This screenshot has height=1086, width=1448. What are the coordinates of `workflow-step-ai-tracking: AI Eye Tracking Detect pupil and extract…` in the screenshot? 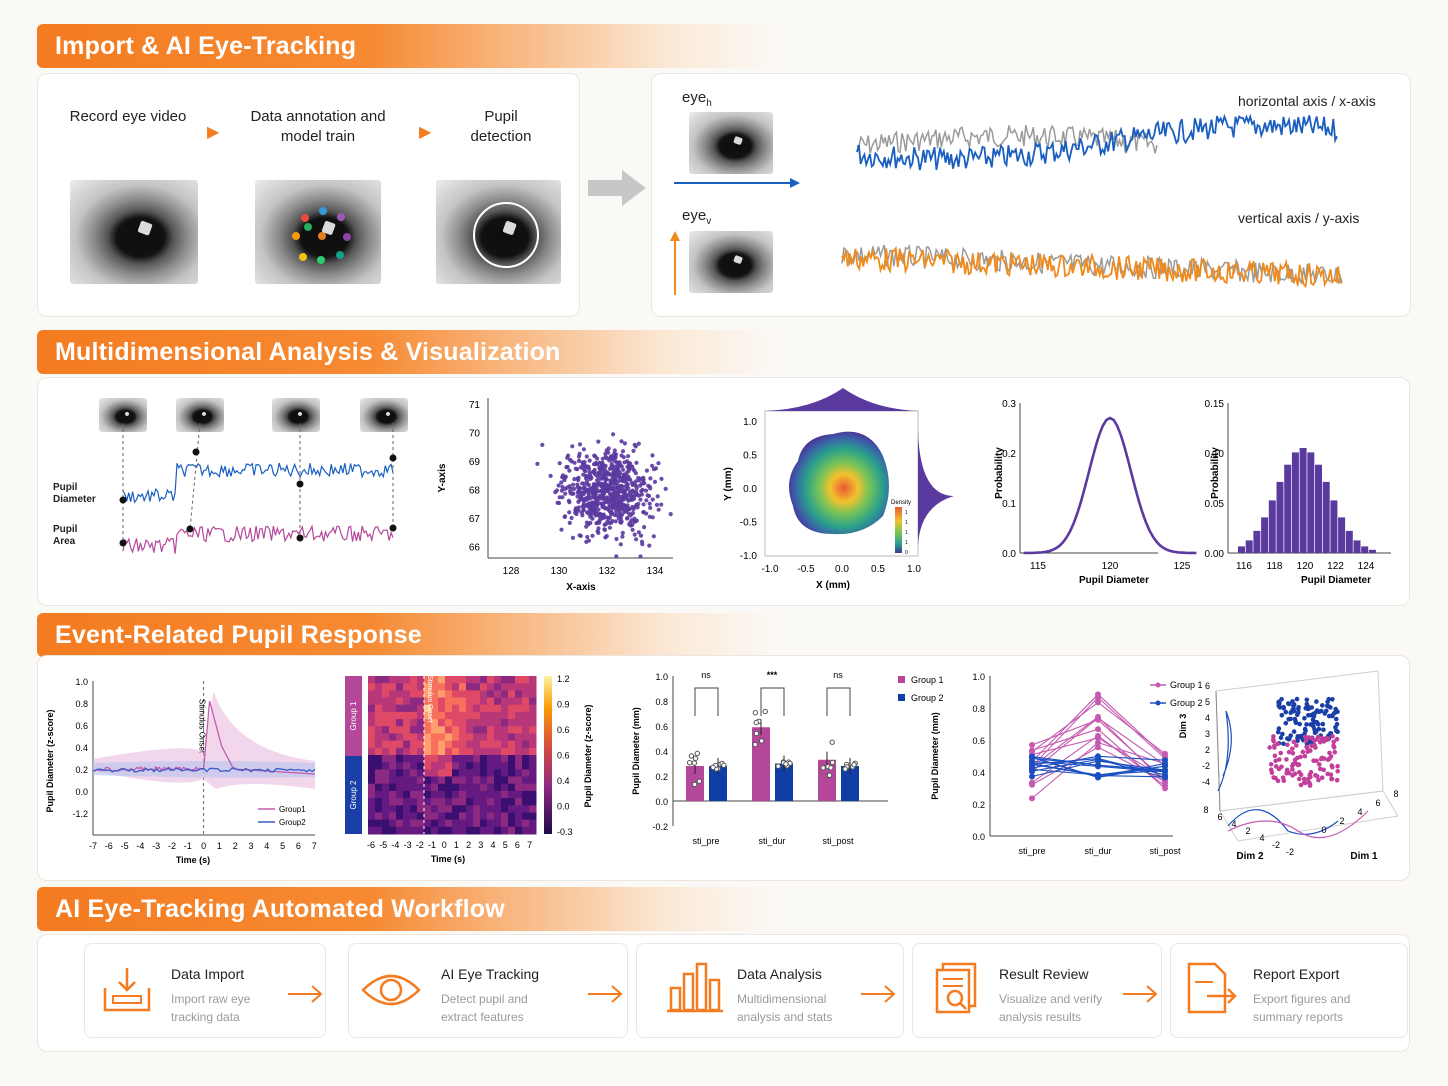 It's located at (488, 990).